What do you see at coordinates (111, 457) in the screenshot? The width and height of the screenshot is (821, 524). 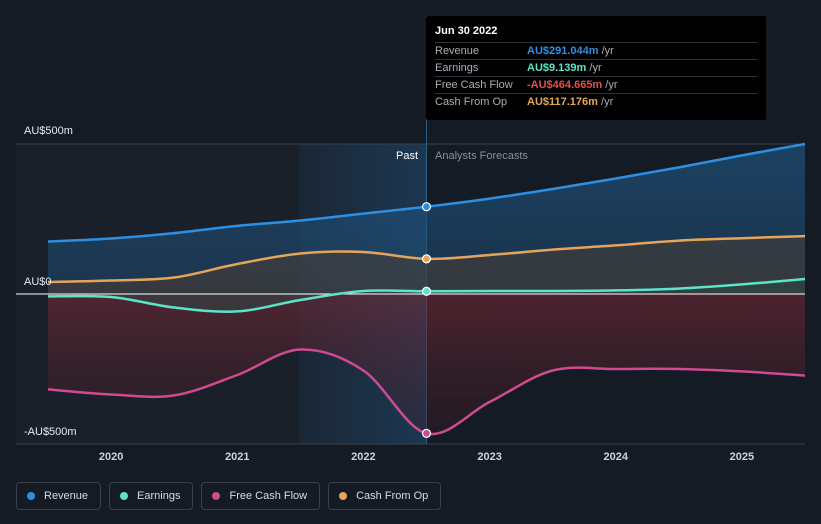 I see `x-tick-label: 2020` at bounding box center [111, 457].